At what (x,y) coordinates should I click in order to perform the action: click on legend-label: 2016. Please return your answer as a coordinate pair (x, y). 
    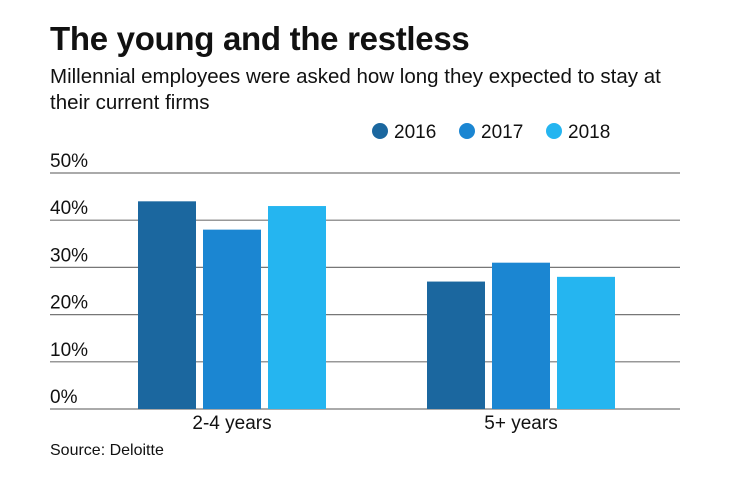
    Looking at the image, I should click on (415, 132).